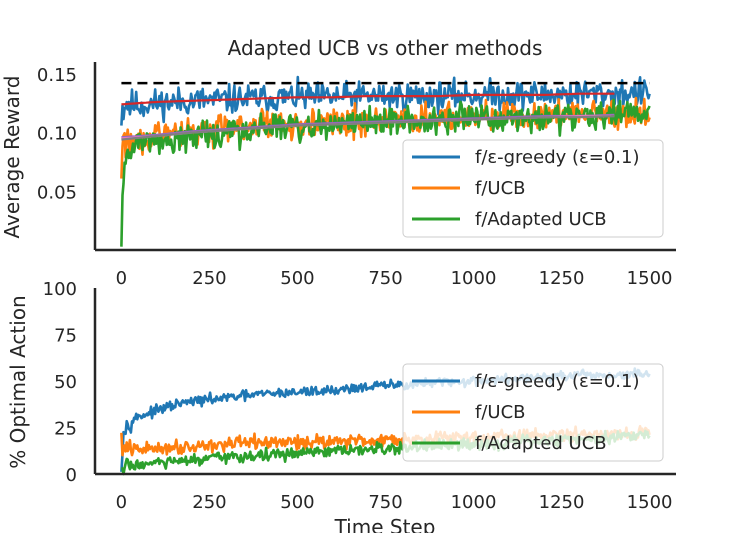 The width and height of the screenshot is (750, 533). What do you see at coordinates (18, 382) in the screenshot?
I see `optimal-y-axis-label: % Optimal Action` at bounding box center [18, 382].